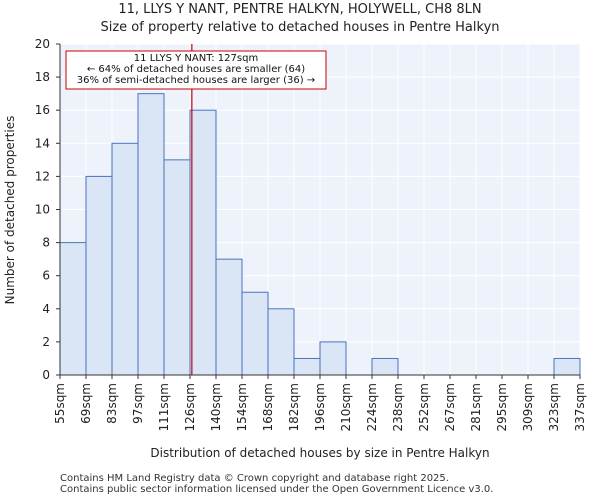 The image size is (600, 500). I want to click on y-tick-label: 18, so click(42, 77).